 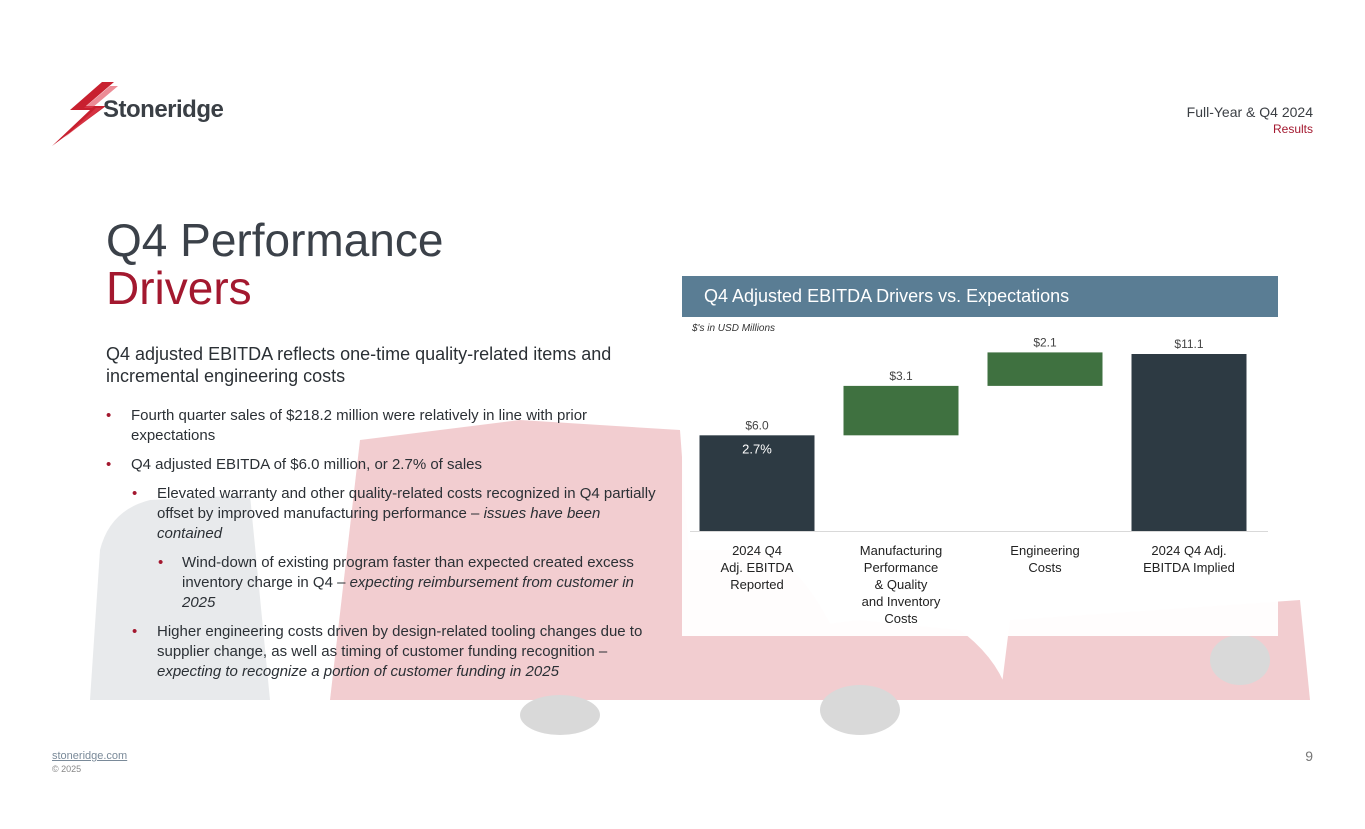 I want to click on category-label: Engineering Costs, so click(x=1044, y=559).